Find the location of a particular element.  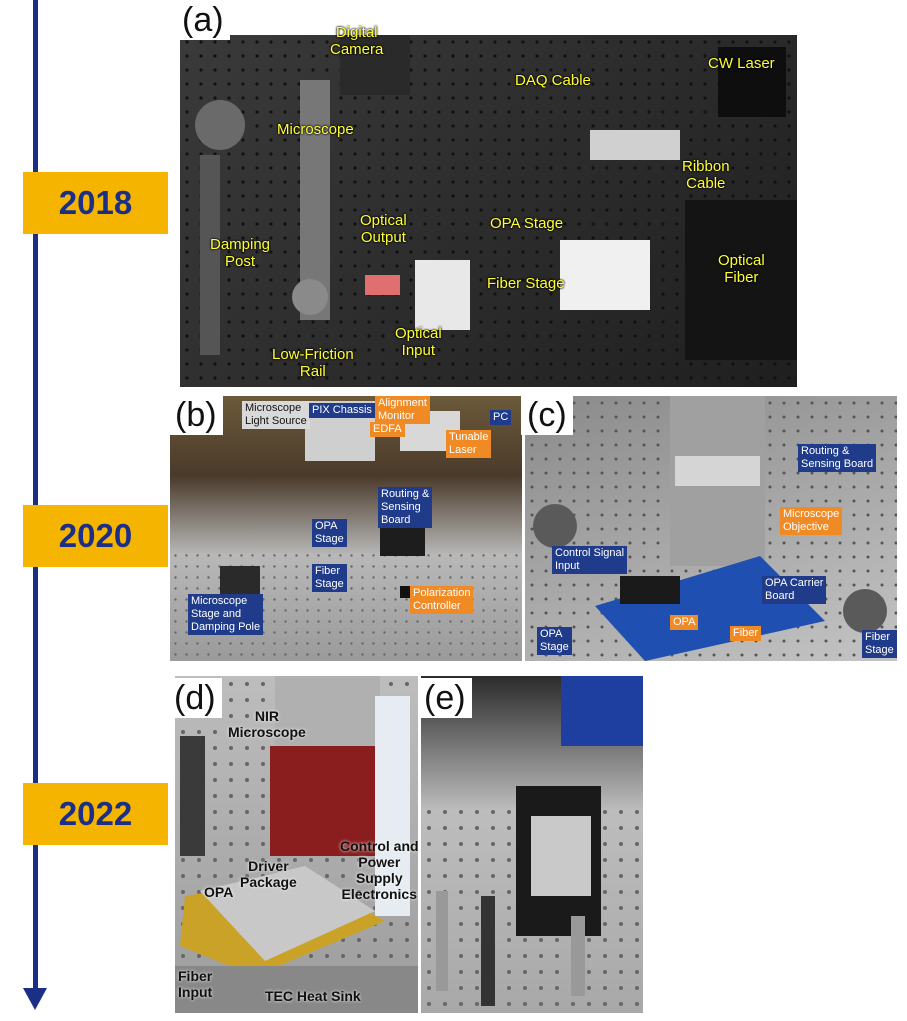

year-badge-2018: 2018 is located at coordinates (95, 203).